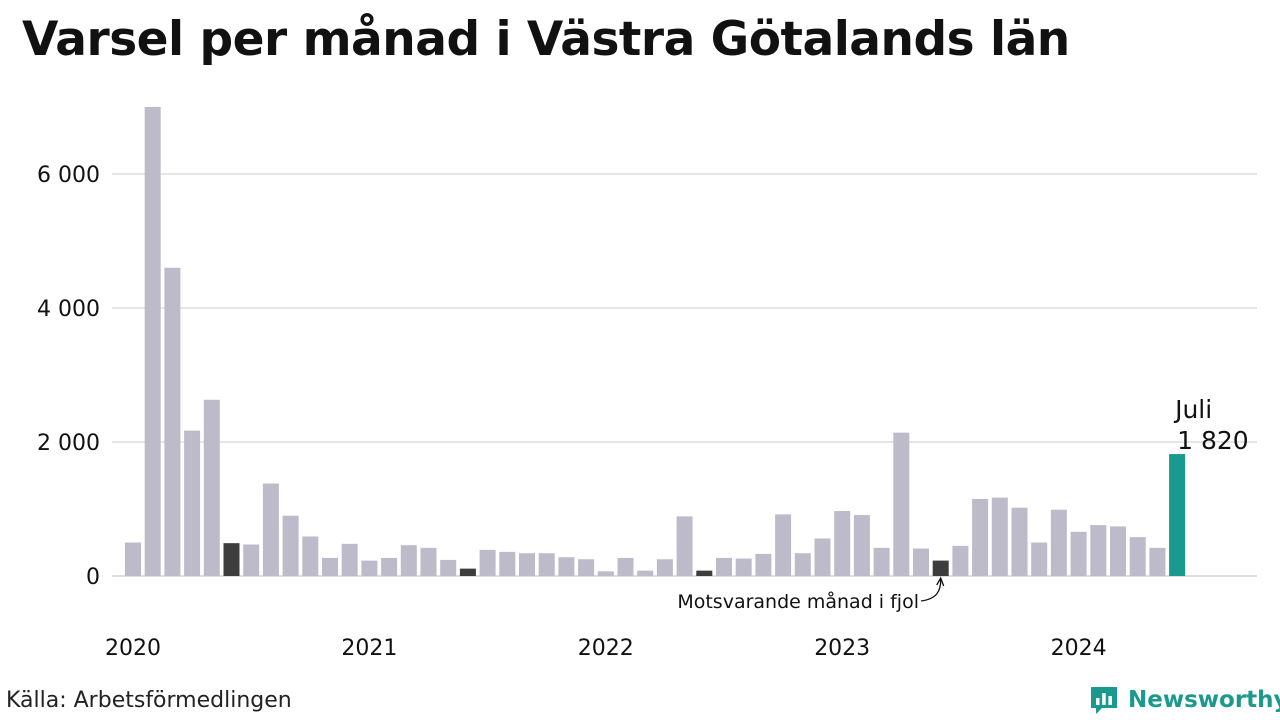 The width and height of the screenshot is (1280, 720). I want to click on source-label: Källa: Arbetsförmedlingen, so click(149, 700).